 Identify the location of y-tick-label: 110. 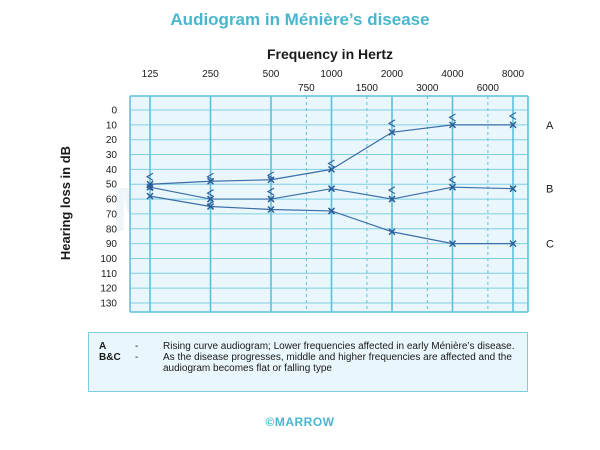
(109, 274).